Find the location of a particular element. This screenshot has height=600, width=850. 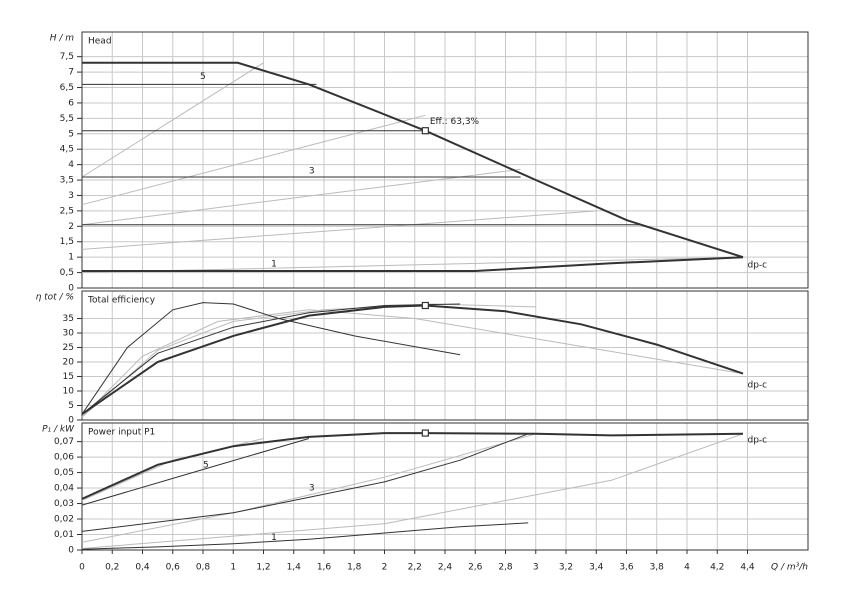

x-tick-label: 2,4 is located at coordinates (445, 568).